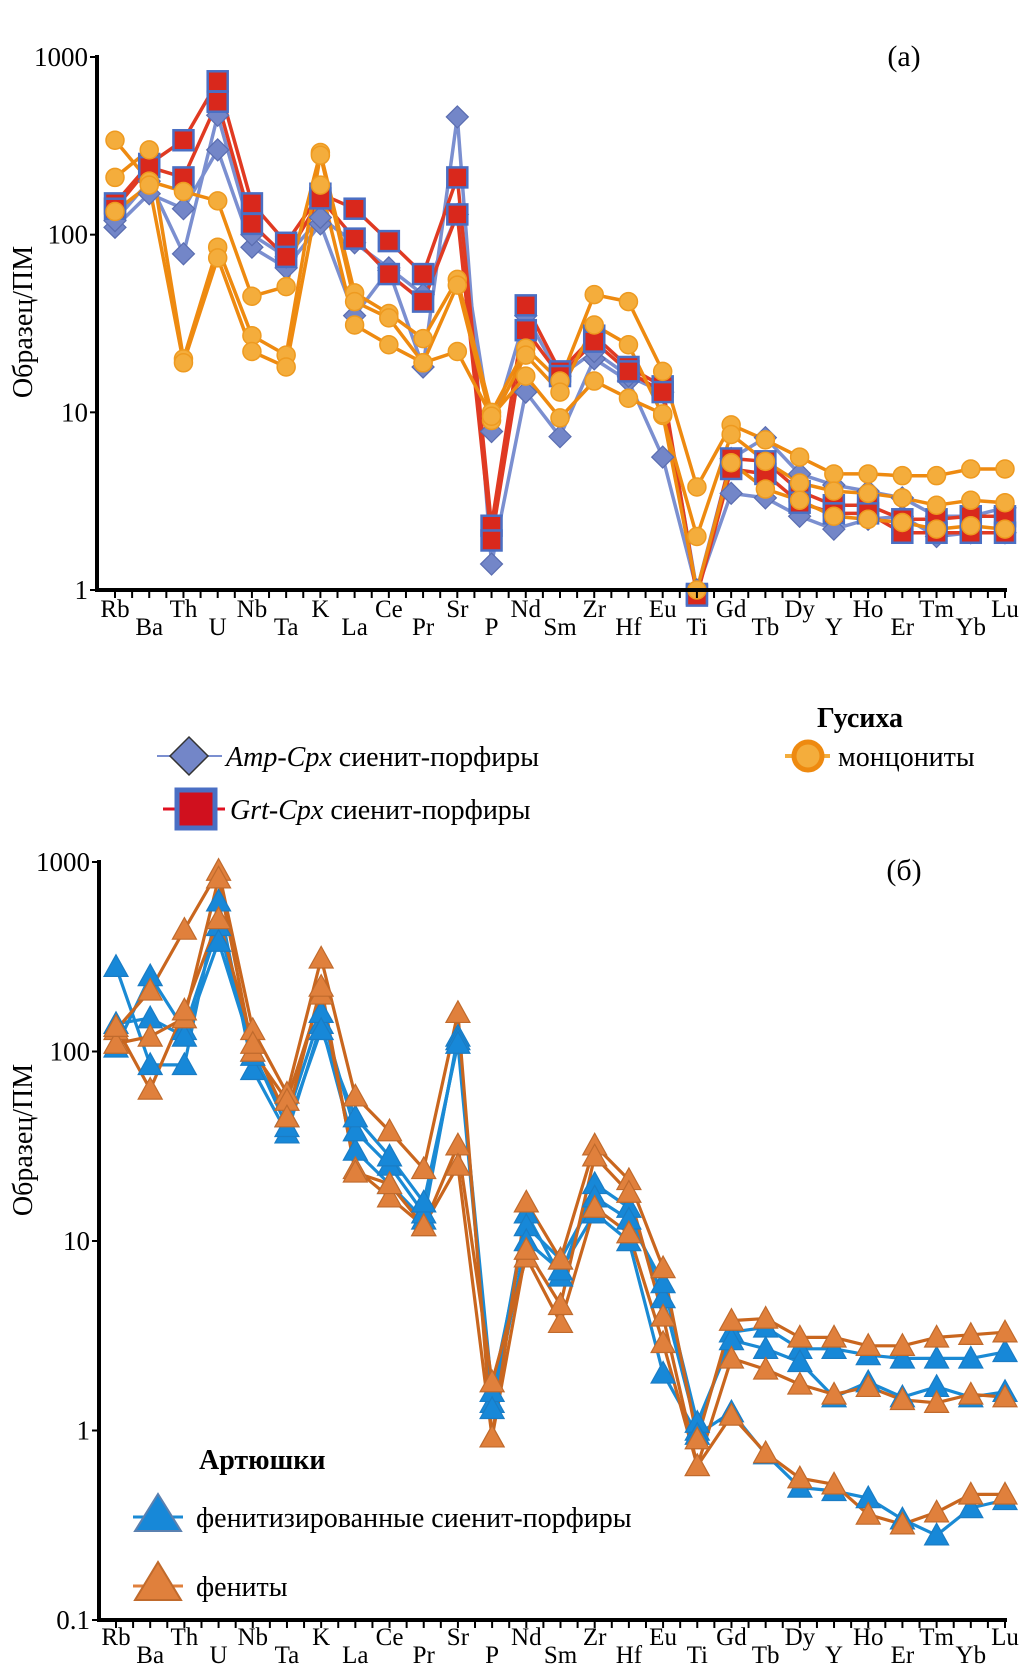 This screenshot has height=1679, width=1019. What do you see at coordinates (970, 627) in the screenshot?
I see `x-tick-label: Yb` at bounding box center [970, 627].